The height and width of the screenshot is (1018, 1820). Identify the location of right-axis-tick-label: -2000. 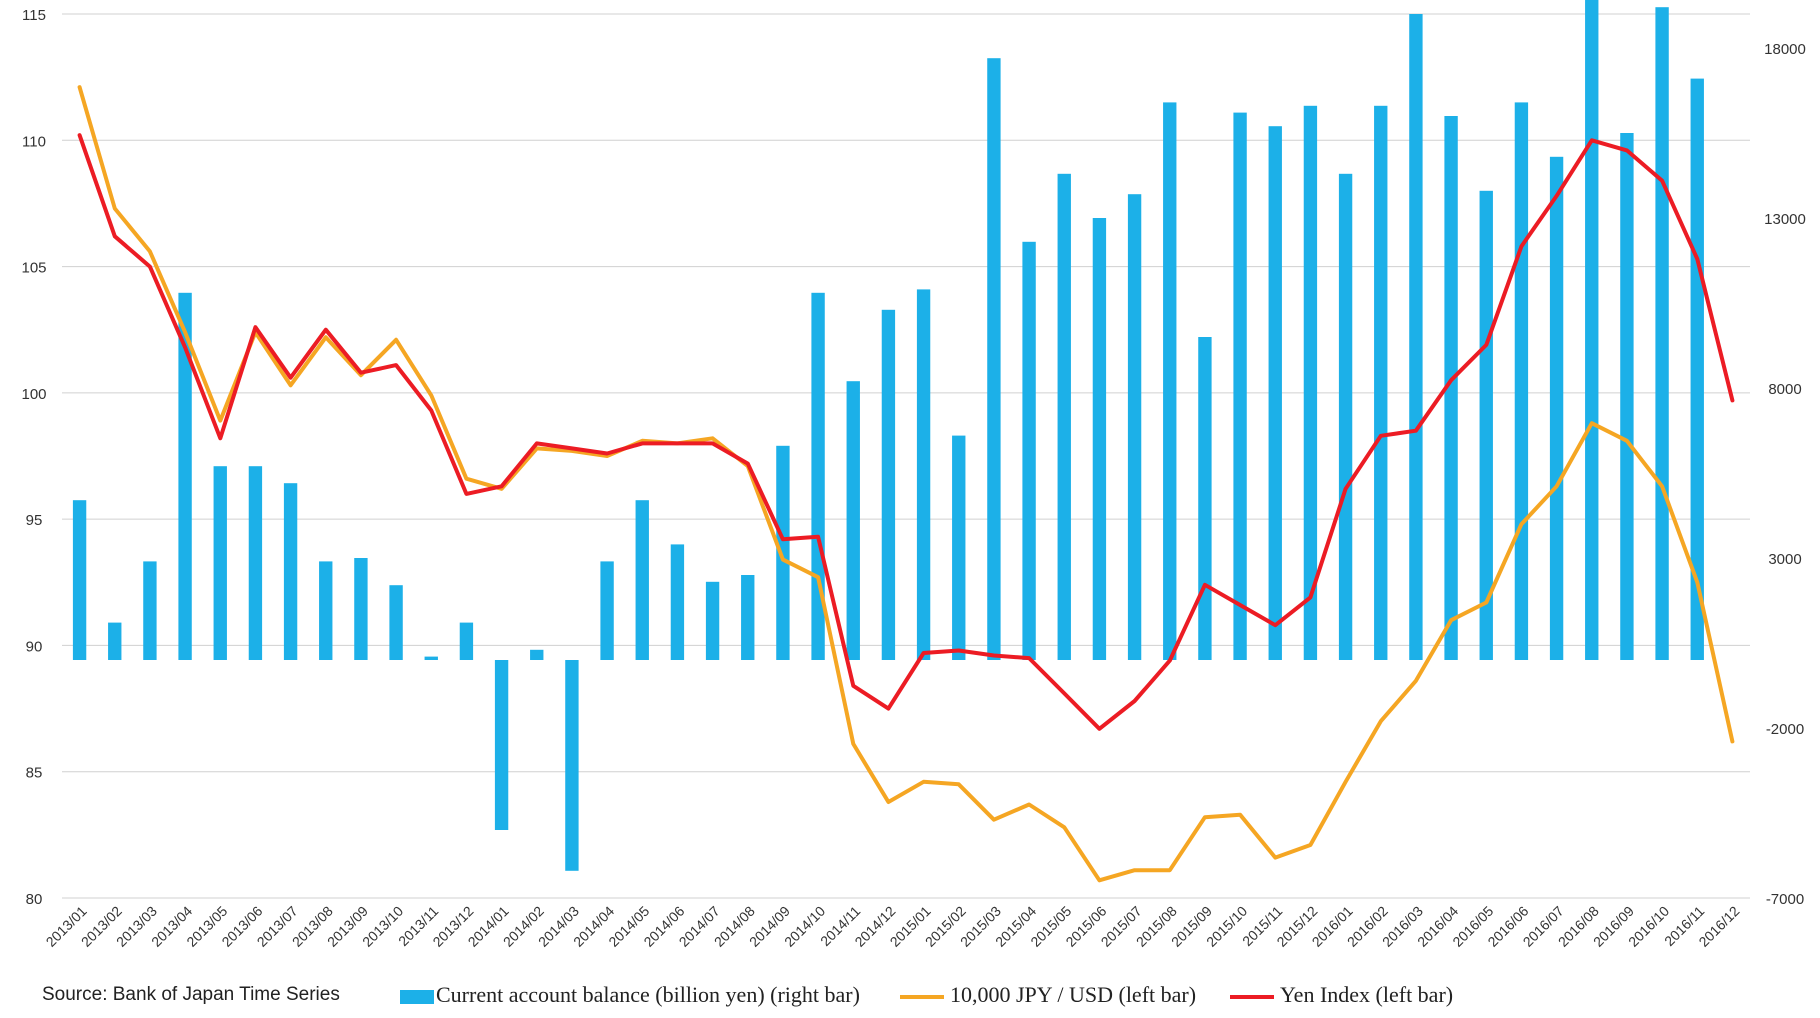
(1785, 729).